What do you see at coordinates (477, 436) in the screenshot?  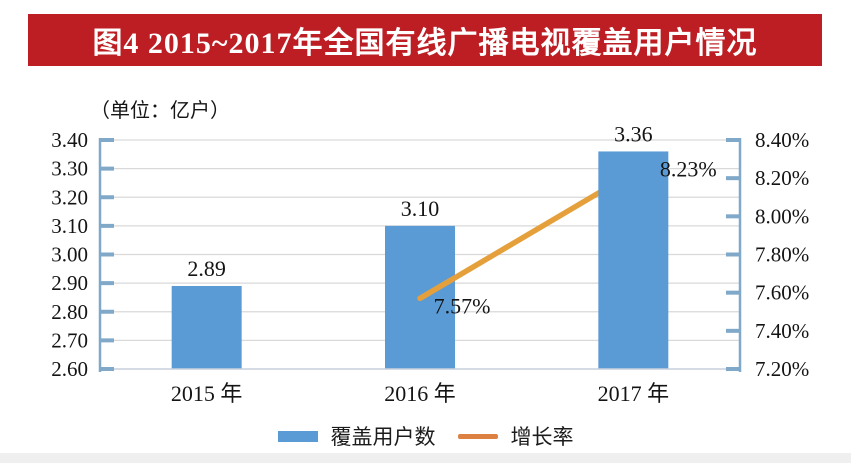 I see `line-series-swatch` at bounding box center [477, 436].